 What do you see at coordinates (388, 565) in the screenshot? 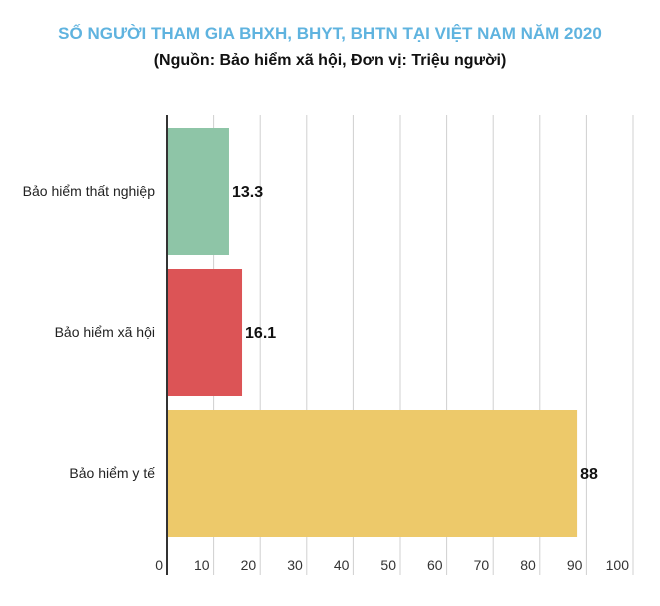
I see `x-tick-label: 50` at bounding box center [388, 565].